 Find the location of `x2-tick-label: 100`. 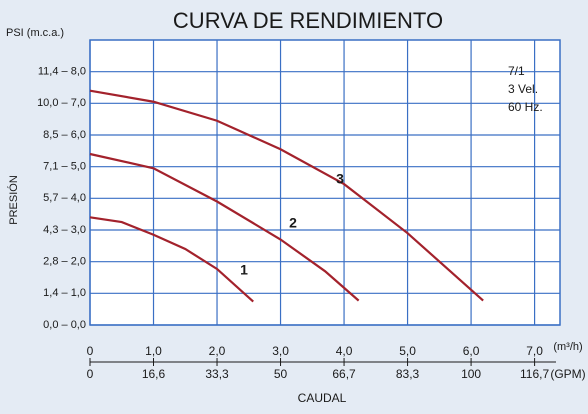

x2-tick-label: 100 is located at coordinates (471, 374).